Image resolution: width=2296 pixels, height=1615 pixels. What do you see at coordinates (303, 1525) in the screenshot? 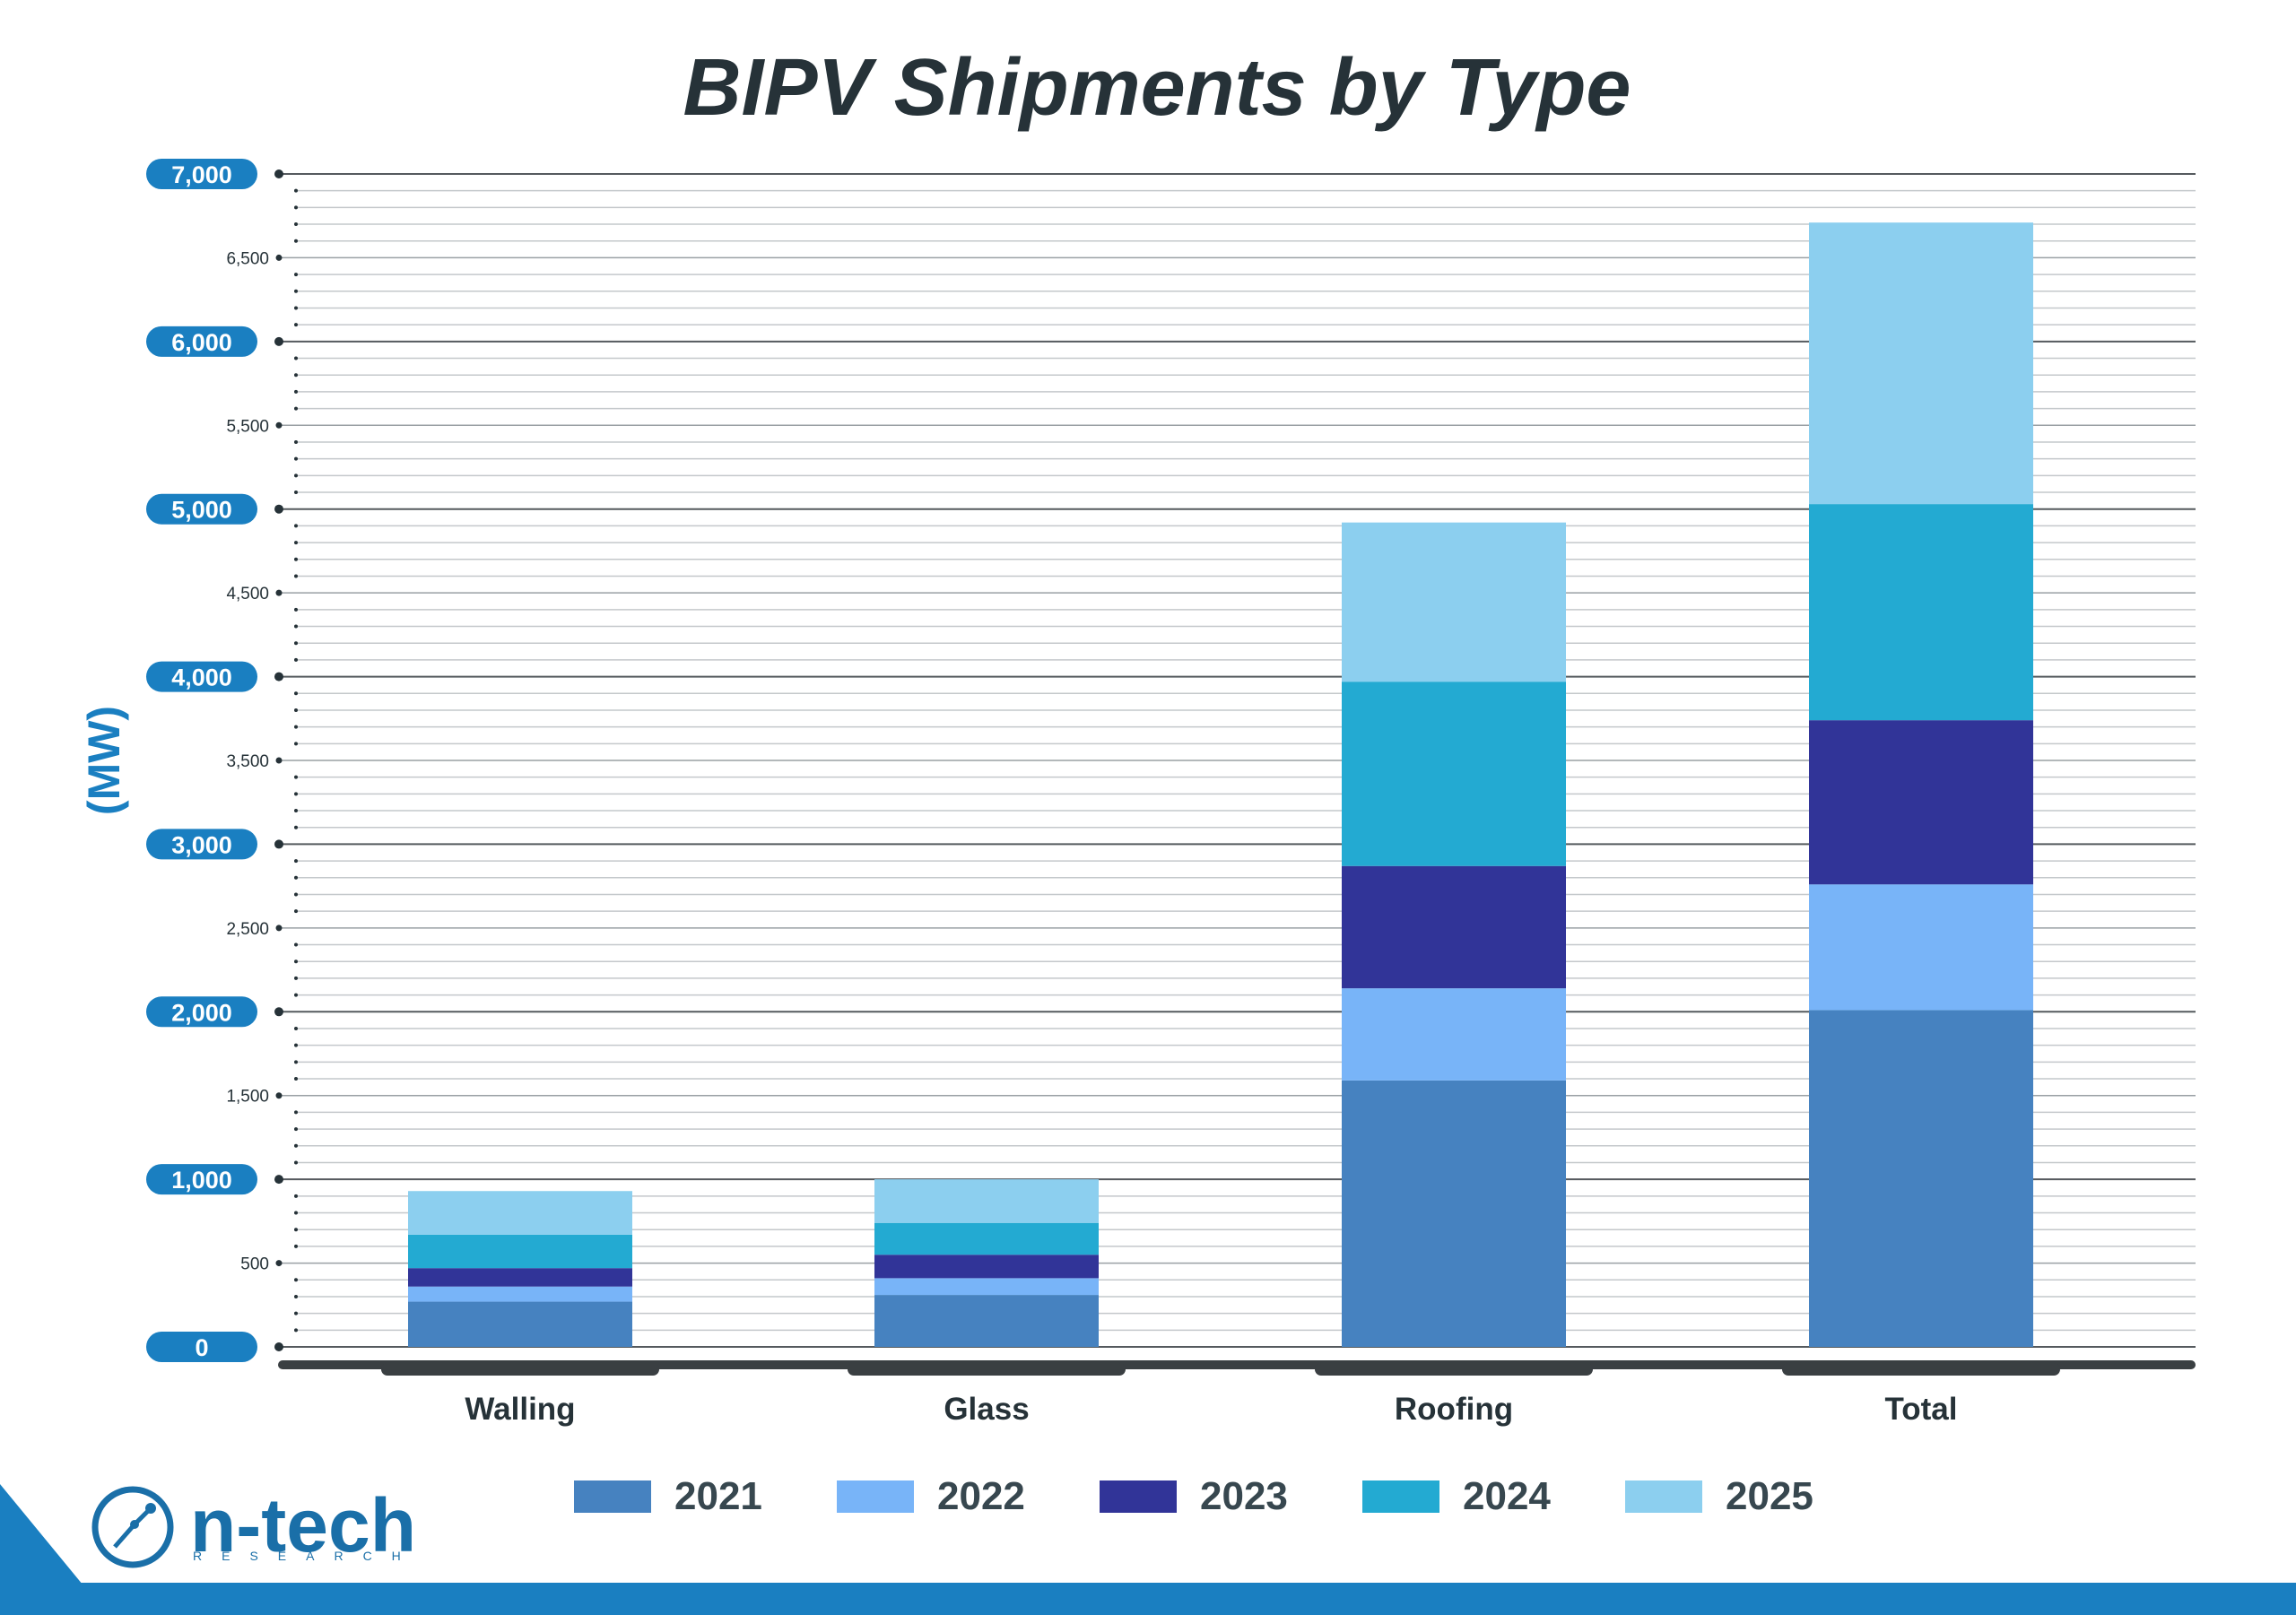
I see `logo-wordmark: n-tech` at bounding box center [303, 1525].